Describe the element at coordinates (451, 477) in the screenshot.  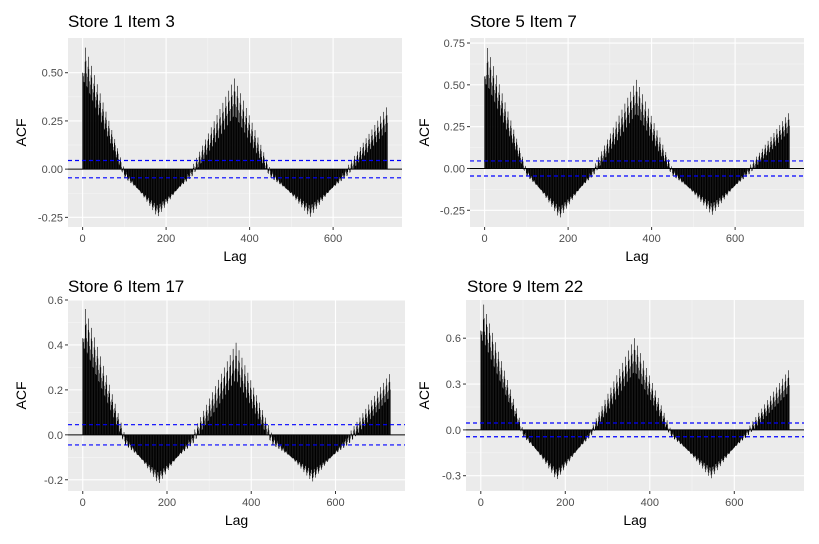
I see `y-tick-label: -0.3` at that location.